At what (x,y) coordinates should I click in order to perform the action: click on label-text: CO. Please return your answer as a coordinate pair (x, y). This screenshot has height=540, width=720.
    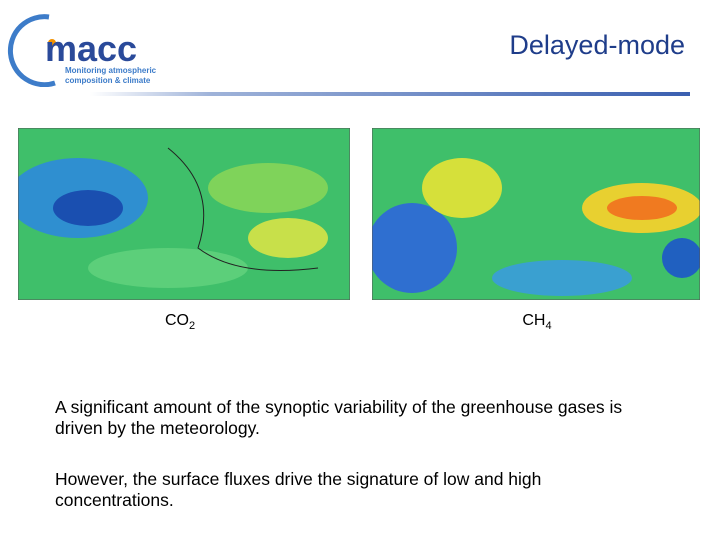
    Looking at the image, I should click on (176, 320).